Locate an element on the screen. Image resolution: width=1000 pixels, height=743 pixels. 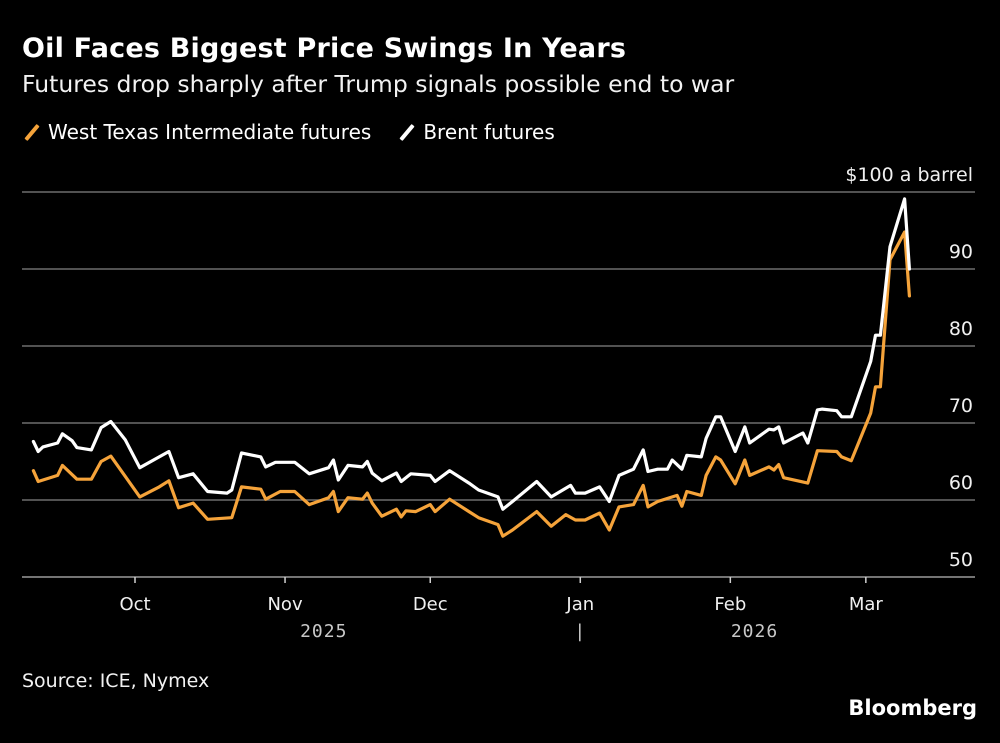
legend-item-wti: West Texas Intermediate futures is located at coordinates (196, 132).